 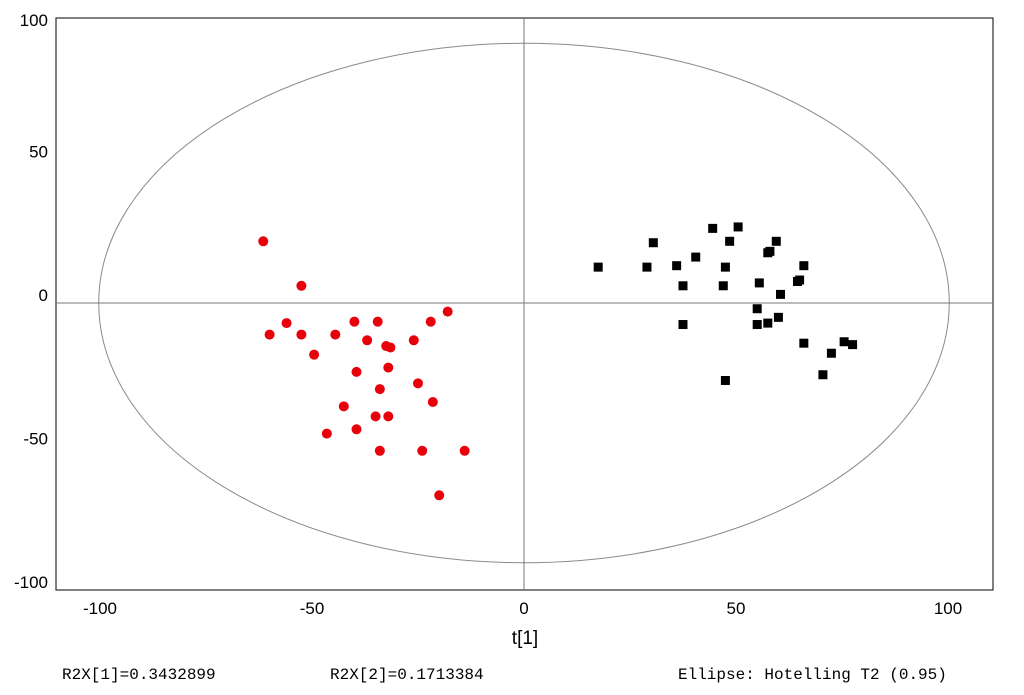 I want to click on x-tick-label: 50, so click(x=736, y=608).